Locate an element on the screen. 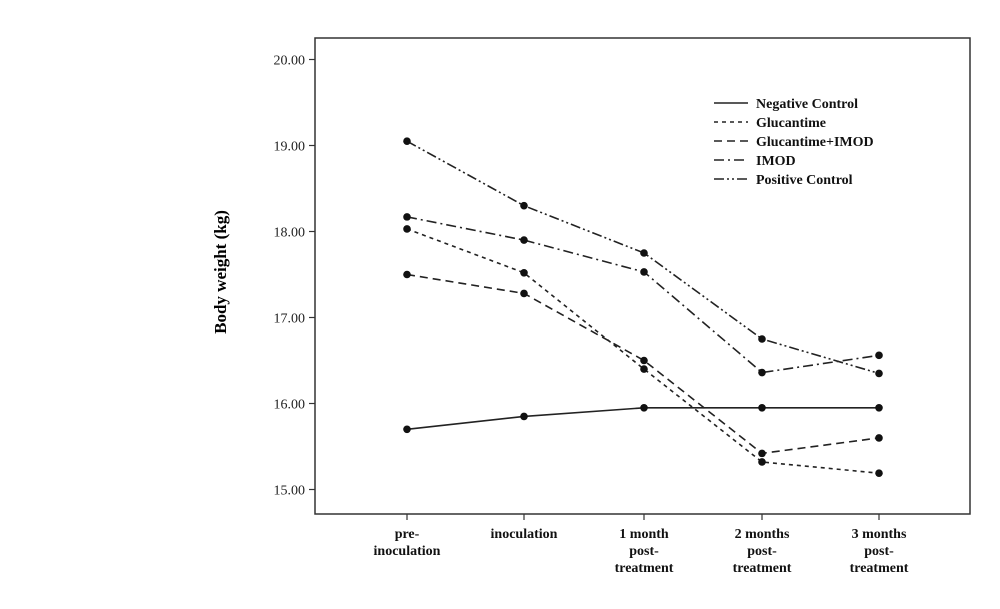 This screenshot has width=1000, height=609. y-tick-label: 17.00 is located at coordinates (290, 319).